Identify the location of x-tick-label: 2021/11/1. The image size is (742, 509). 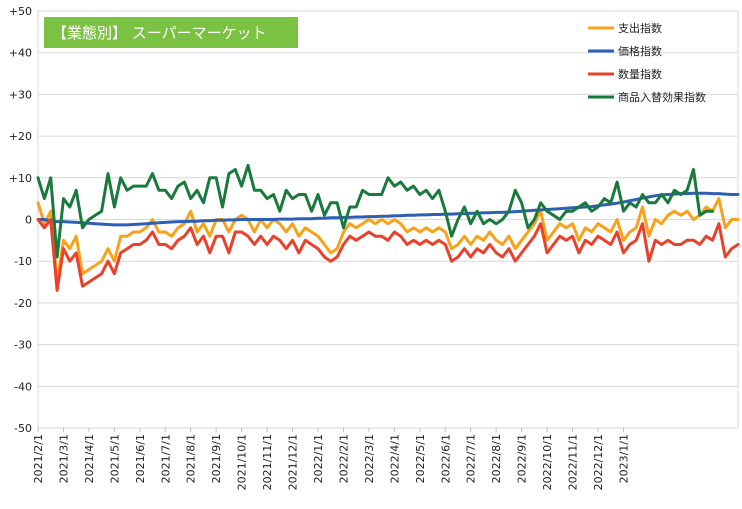
(267, 462).